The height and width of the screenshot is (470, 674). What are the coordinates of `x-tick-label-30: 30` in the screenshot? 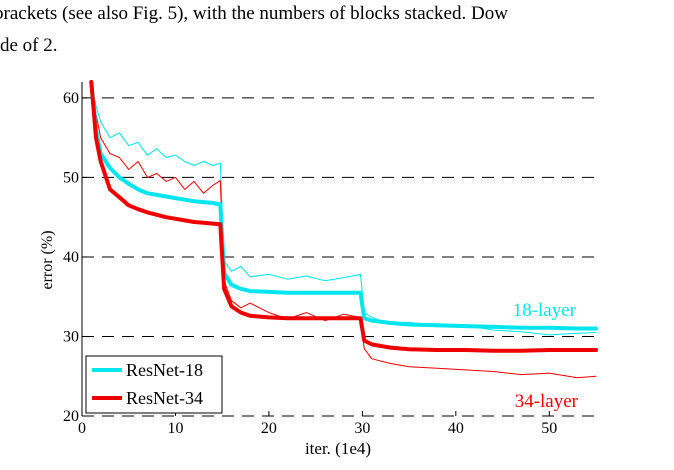 It's located at (362, 428).